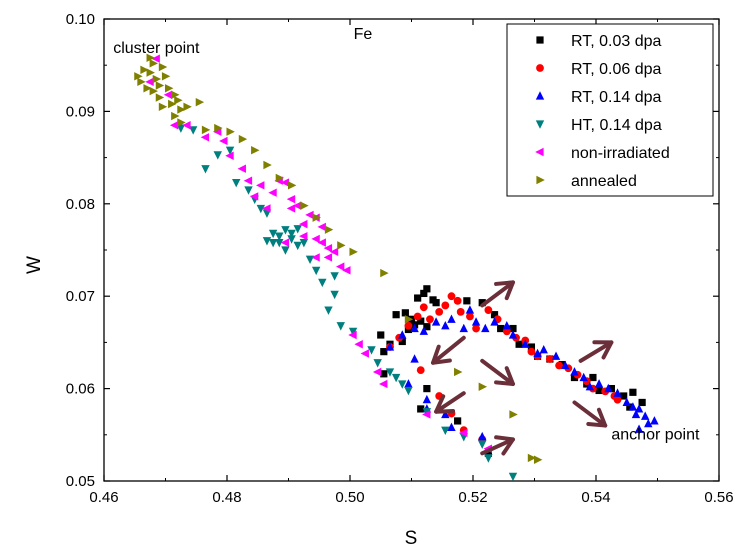 This screenshot has height=549, width=745. Describe the element at coordinates (80, 389) in the screenshot. I see `y-tick-label: 0.06` at that location.